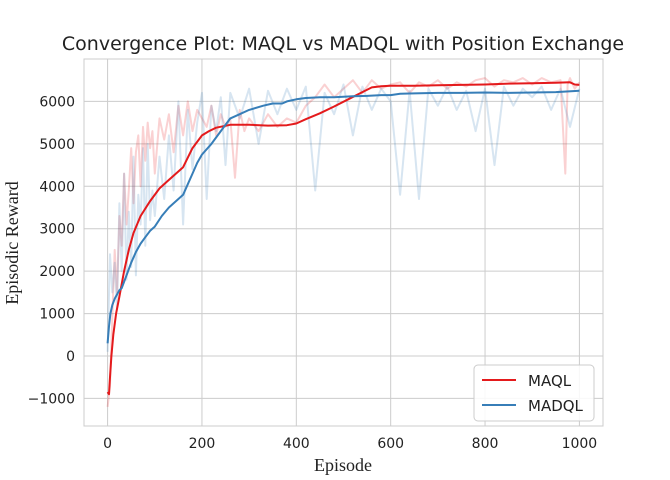 Image resolution: width=670 pixels, height=480 pixels. I want to click on x-axis-label: Episode, so click(343, 465).